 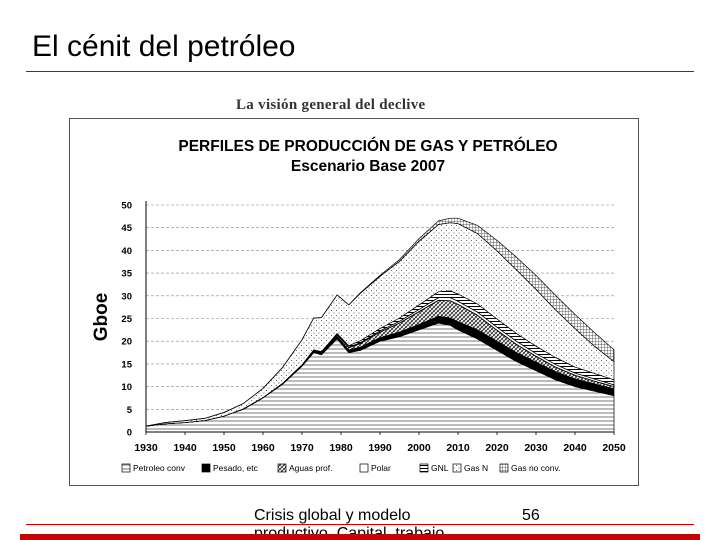 What do you see at coordinates (497, 448) in the screenshot?
I see `x-tick-label: 2020` at bounding box center [497, 448].